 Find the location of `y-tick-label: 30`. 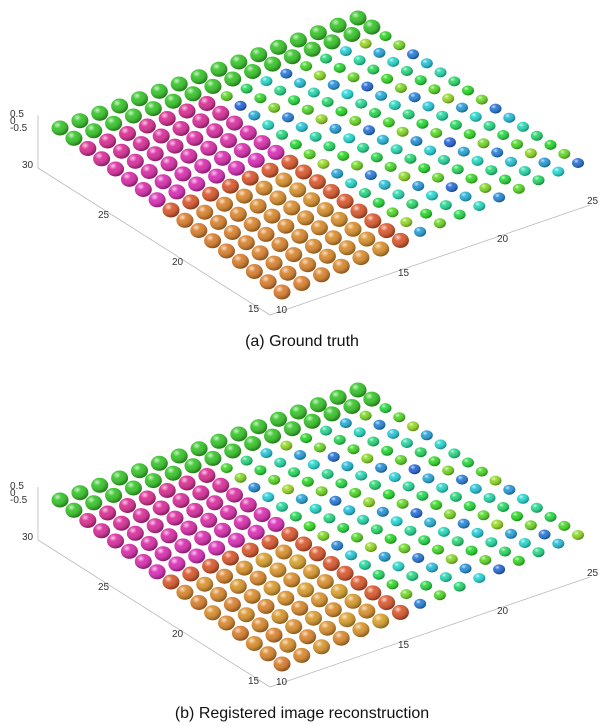

y-tick-label: 30 is located at coordinates (28, 537).